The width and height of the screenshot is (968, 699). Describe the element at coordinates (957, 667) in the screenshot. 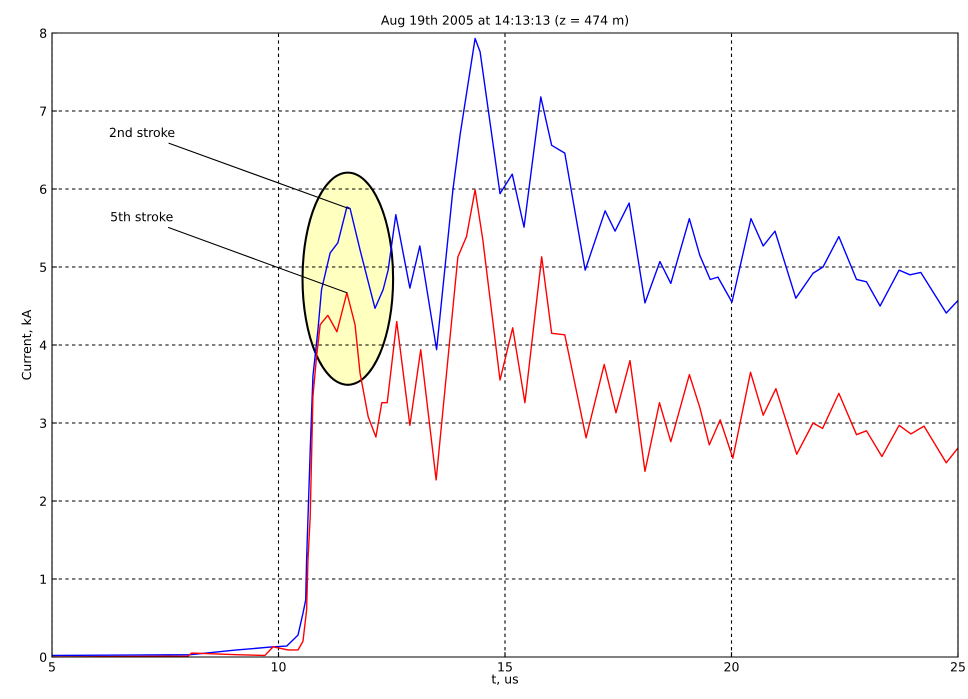

I see `x-tick-label: 25` at that location.